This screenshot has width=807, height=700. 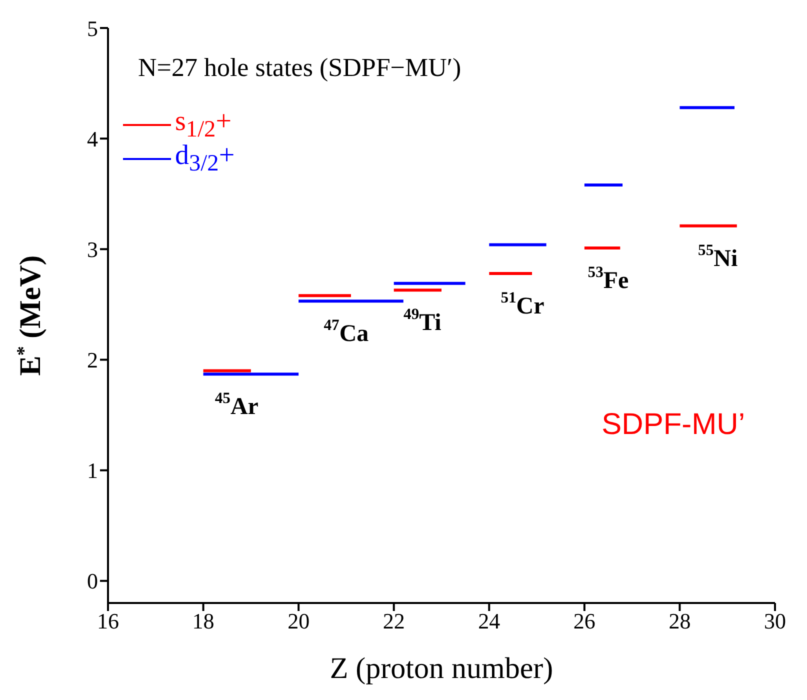 What do you see at coordinates (236, 405) in the screenshot?
I see `annotation: $^{45}$Ar` at bounding box center [236, 405].